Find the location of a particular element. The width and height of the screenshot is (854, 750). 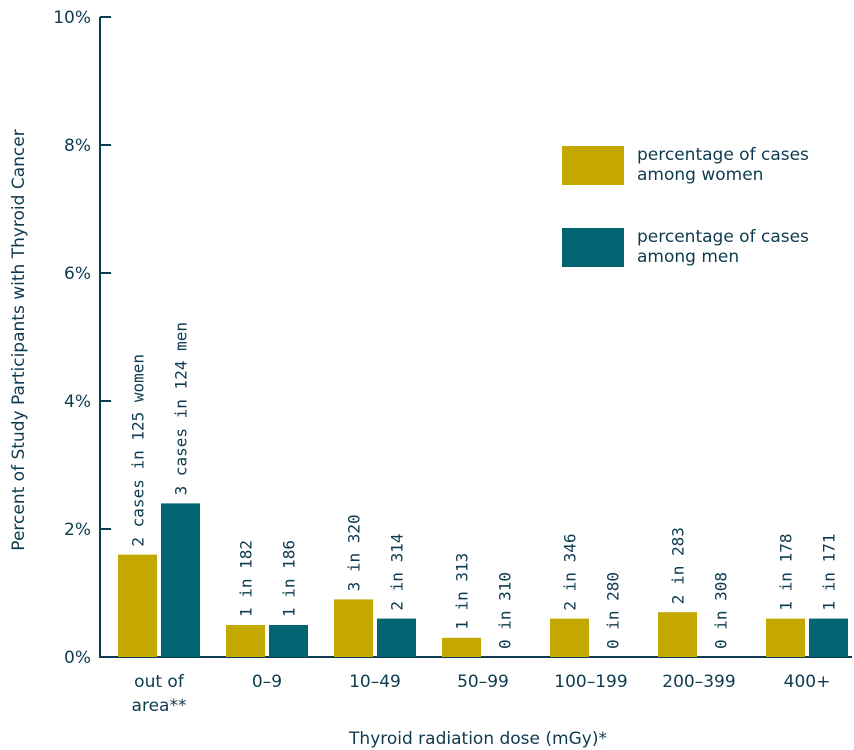

x-tick-label: 10–49 is located at coordinates (375, 682).